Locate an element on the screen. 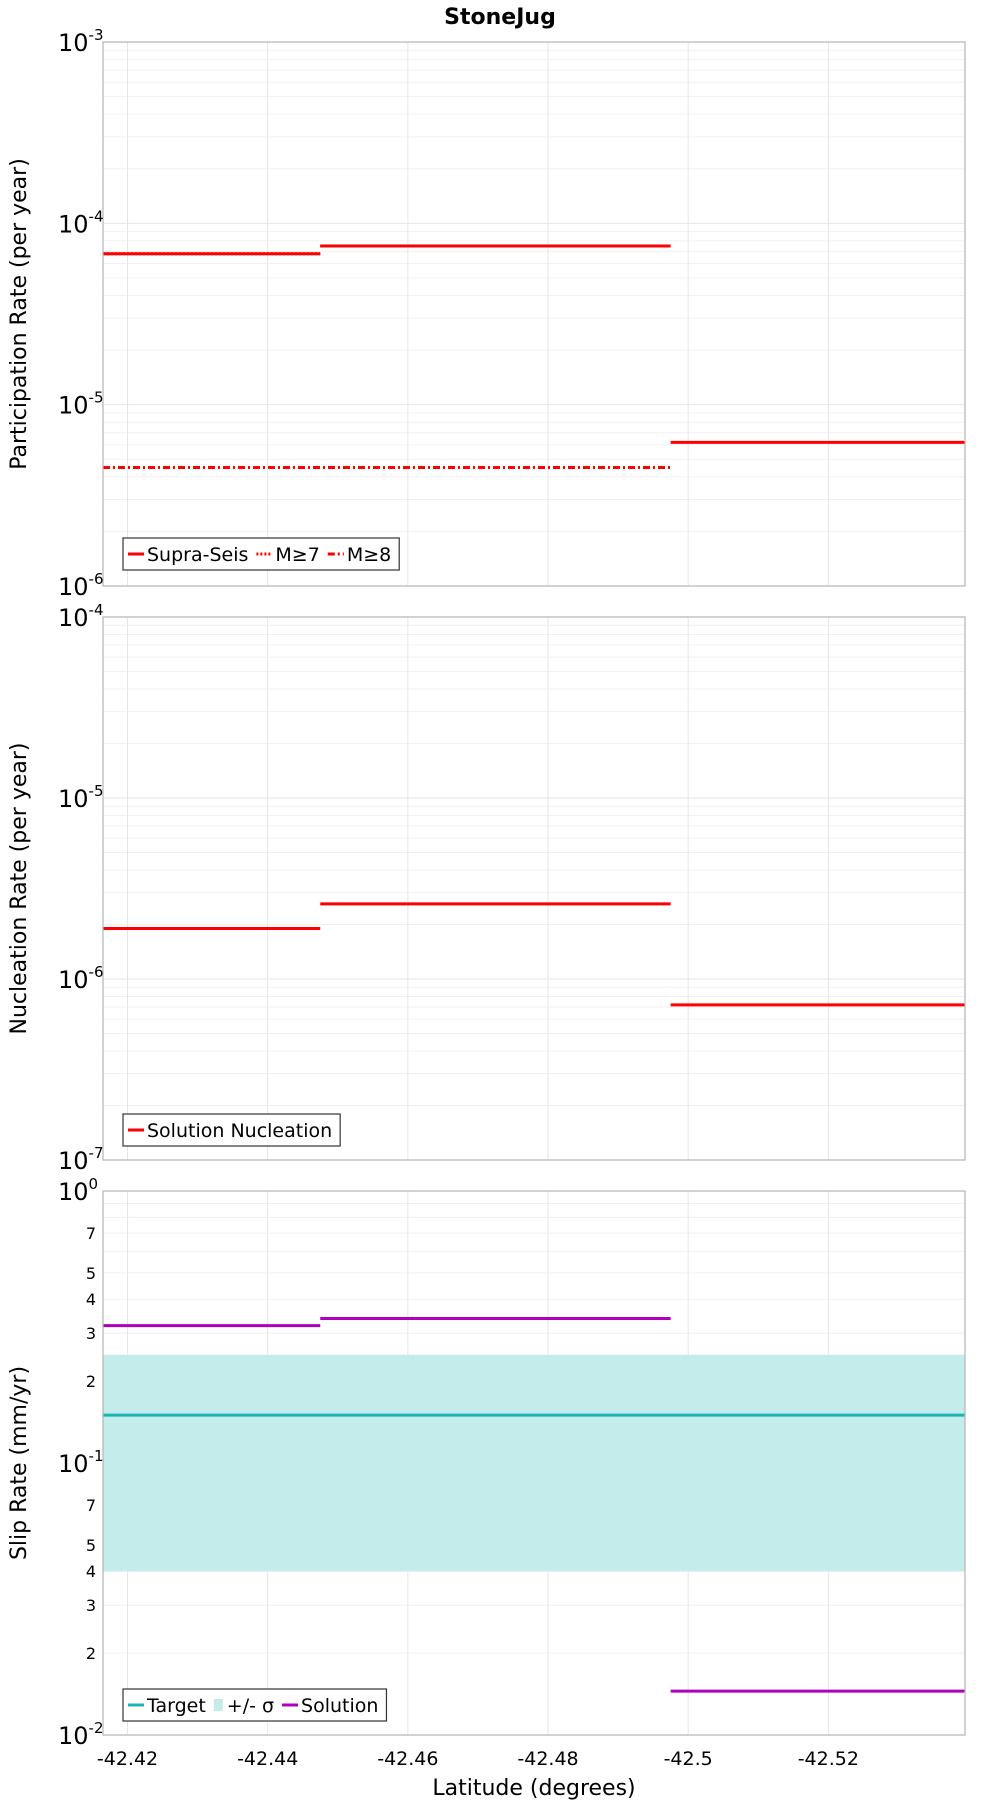 The width and height of the screenshot is (1000, 1800). legend-entry: Target is located at coordinates (176, 1706).